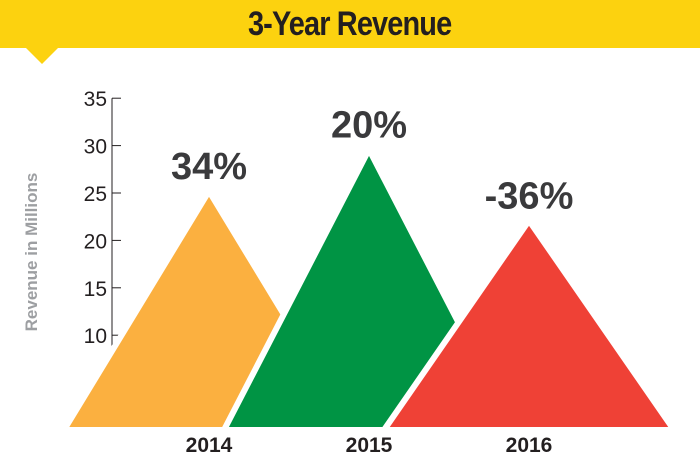  What do you see at coordinates (95, 147) in the screenshot?
I see `y-tick-label: 30` at bounding box center [95, 147].